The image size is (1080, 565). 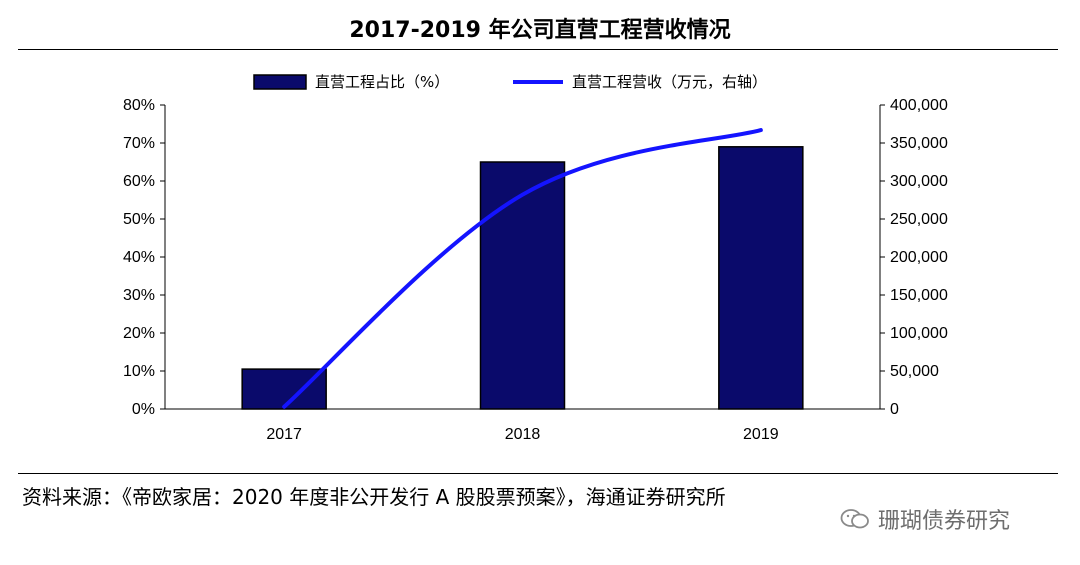 What do you see at coordinates (919, 333) in the screenshot?
I see `right-tick-label: 100,000` at bounding box center [919, 333].